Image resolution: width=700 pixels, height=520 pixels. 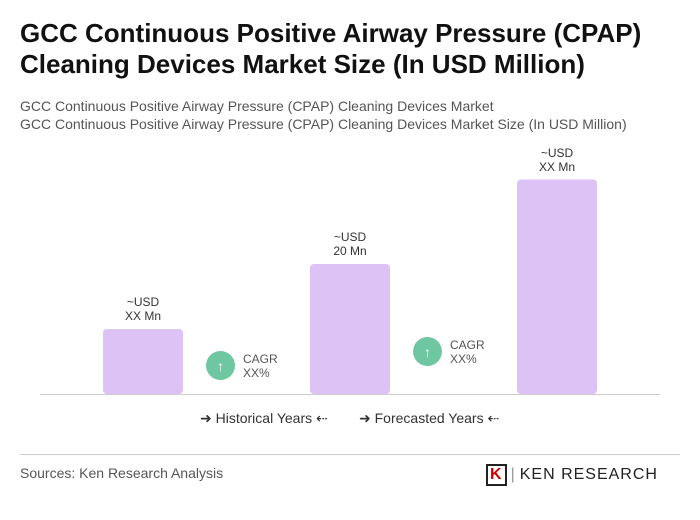 I want to click on ken-research-logo: K | KEN RESEARCH, so click(x=572, y=475).